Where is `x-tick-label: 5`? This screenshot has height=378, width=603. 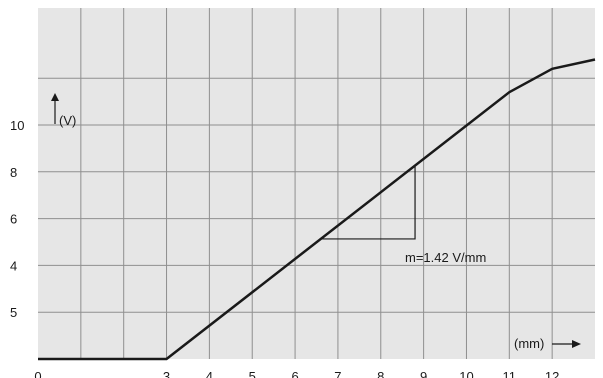
x-tick-label: 5 is located at coordinates (252, 373).